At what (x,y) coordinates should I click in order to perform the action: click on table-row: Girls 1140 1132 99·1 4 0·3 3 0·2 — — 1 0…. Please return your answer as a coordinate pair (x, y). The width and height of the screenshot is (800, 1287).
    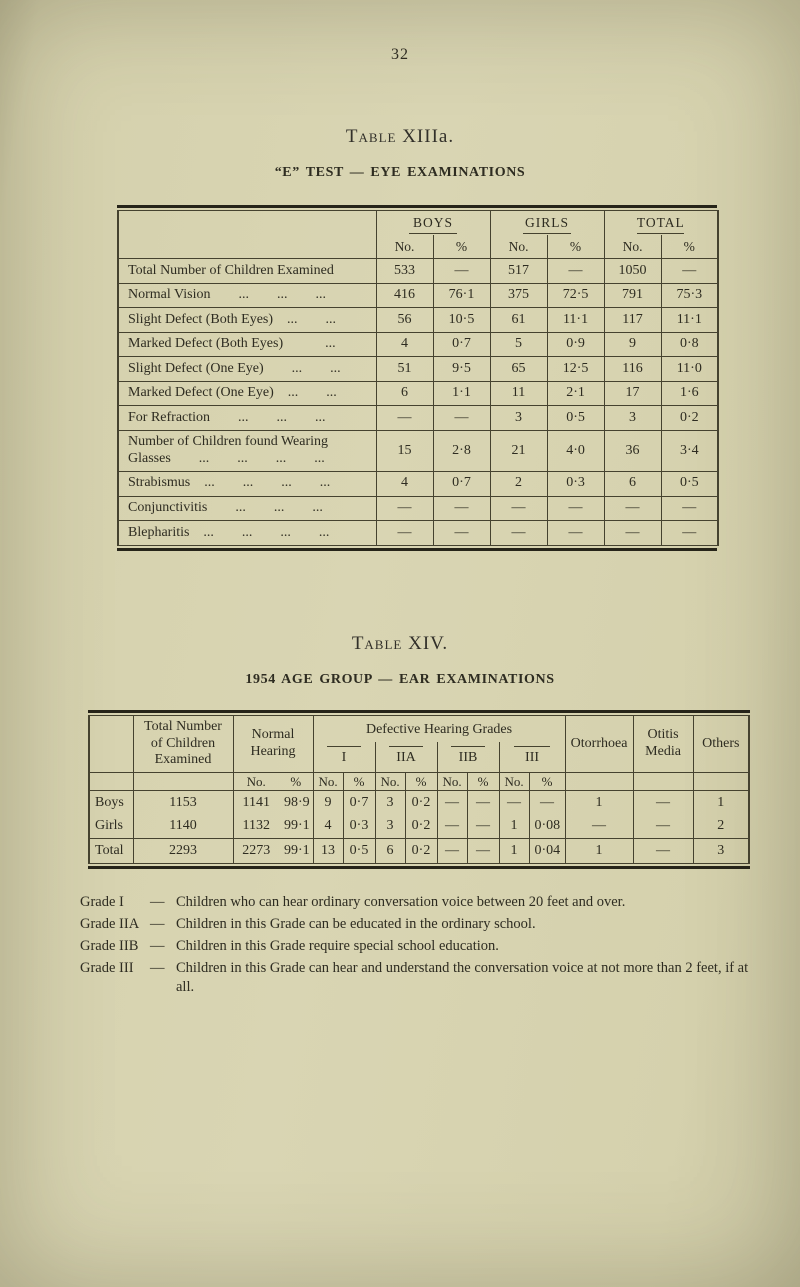
    Looking at the image, I should click on (419, 827).